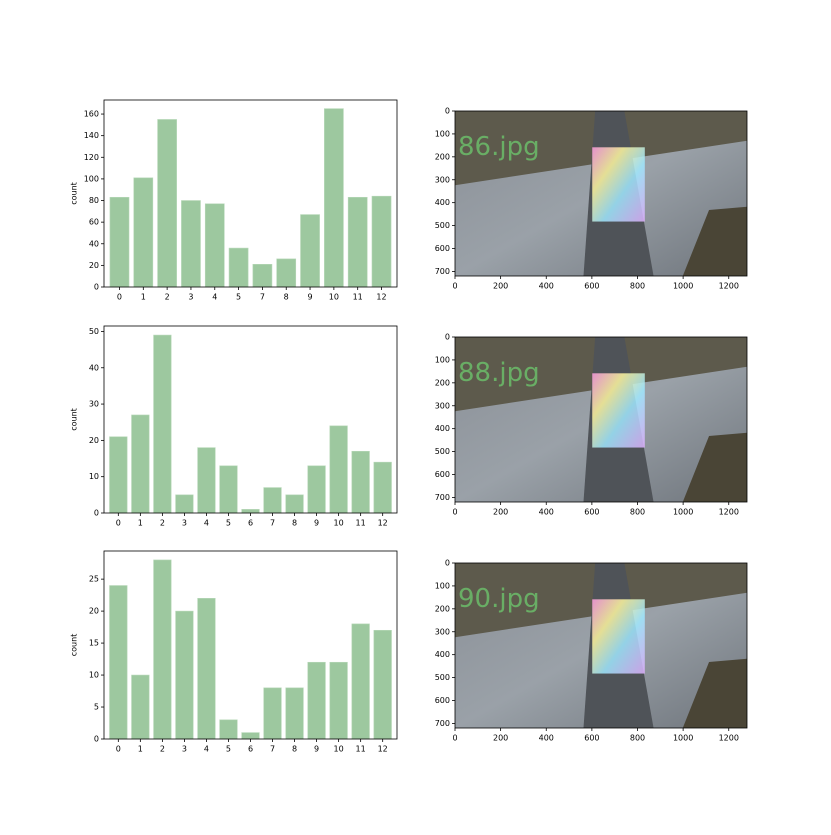  What do you see at coordinates (94, 643) in the screenshot?
I see `y-tick-label: 15` at bounding box center [94, 643].